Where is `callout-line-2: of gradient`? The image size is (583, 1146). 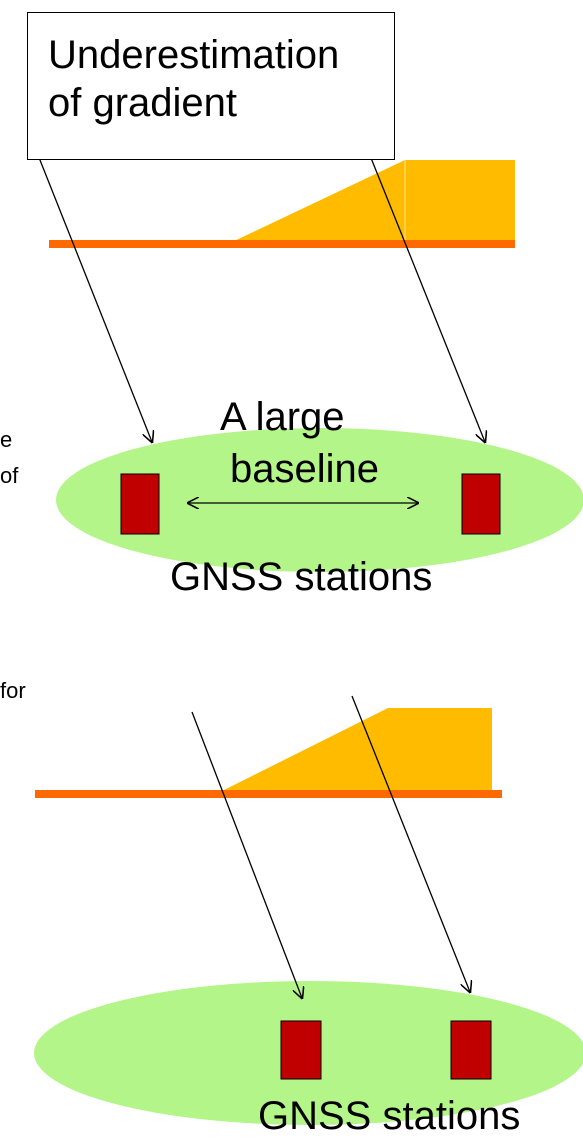
callout-line-2: of gradient is located at coordinates (143, 103).